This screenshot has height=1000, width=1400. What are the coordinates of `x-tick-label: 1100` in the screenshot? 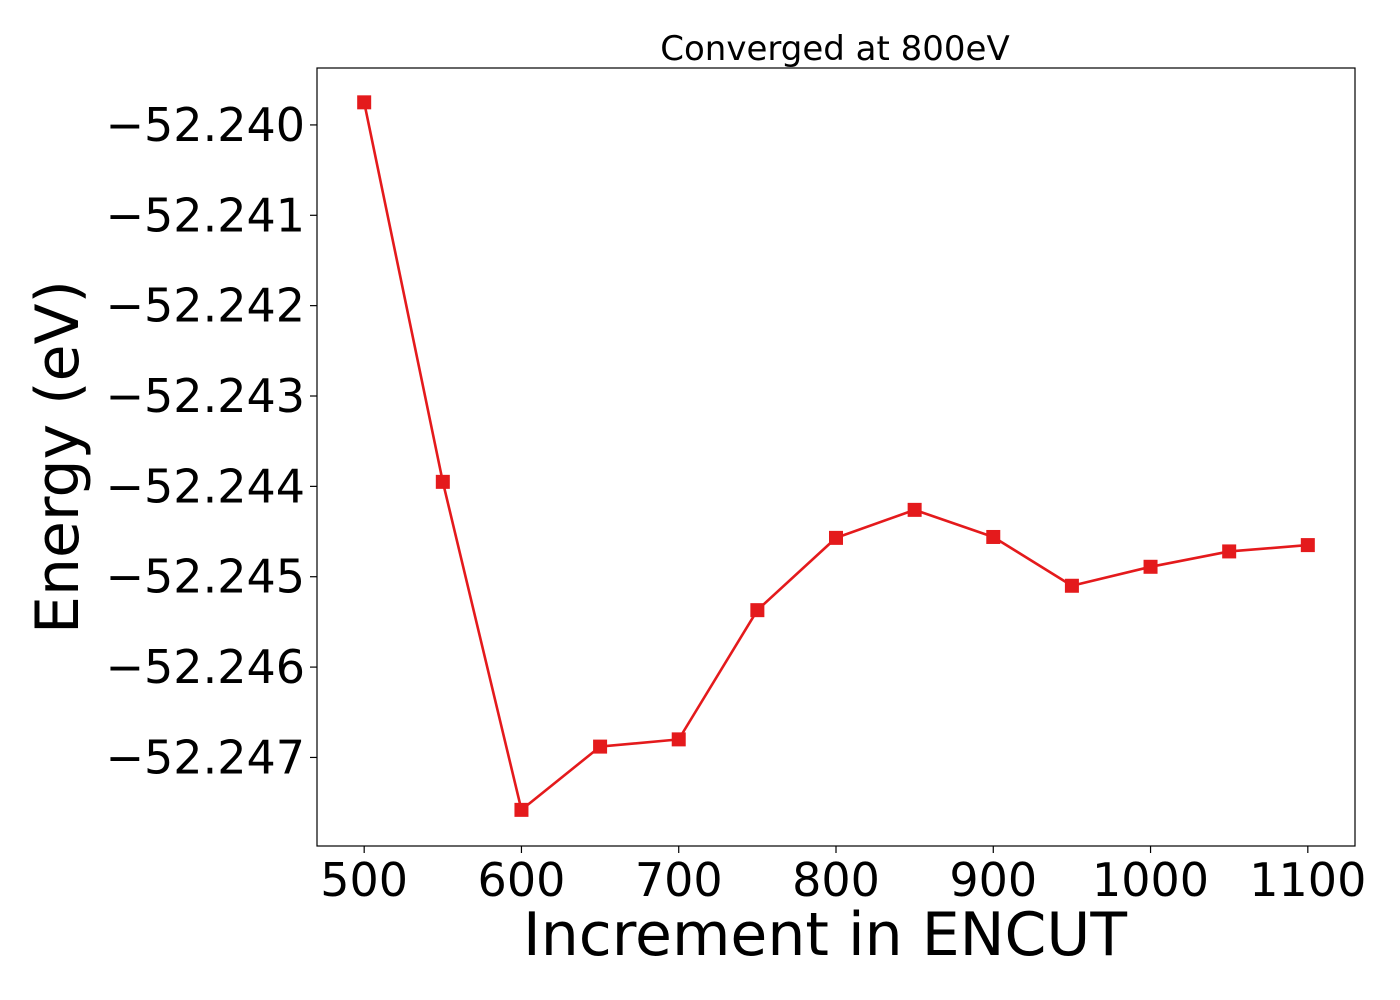 It's located at (1307, 880).